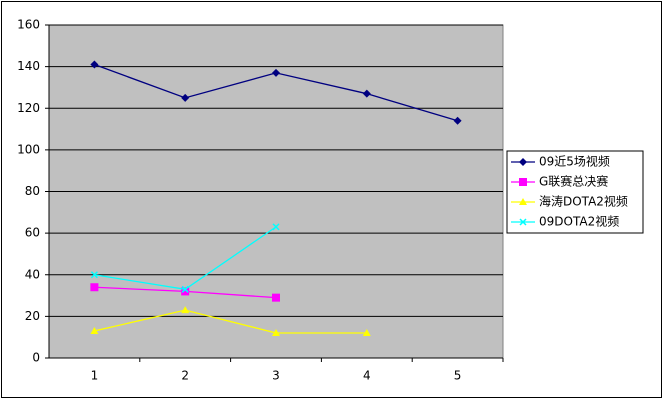 This screenshot has height=405, width=664. What do you see at coordinates (575, 192) in the screenshot?
I see `legend-box` at bounding box center [575, 192].